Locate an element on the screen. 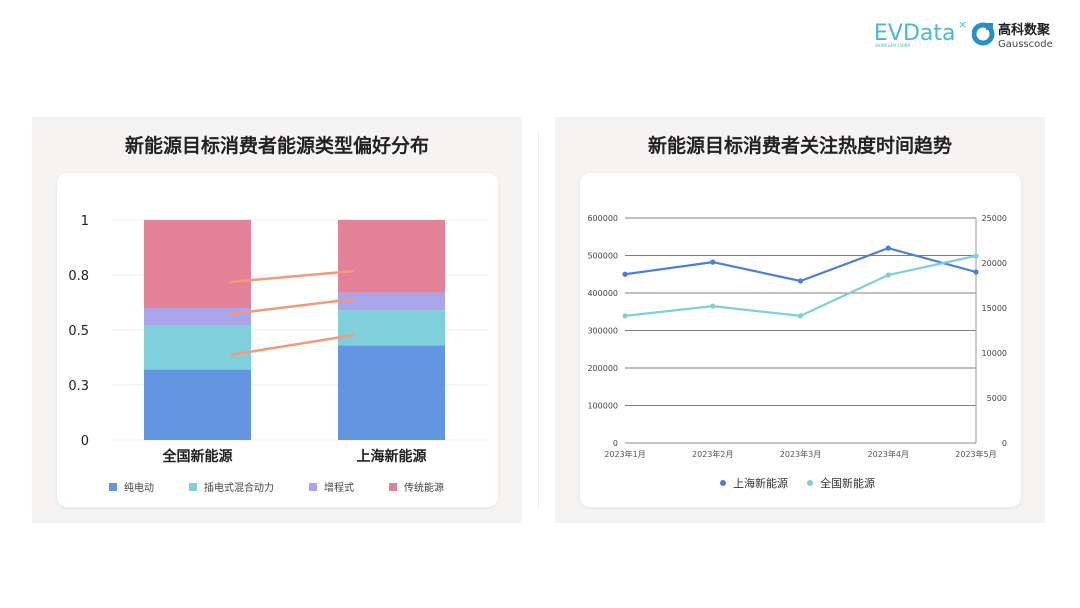  legend-label: 上海新能源 is located at coordinates (760, 483).